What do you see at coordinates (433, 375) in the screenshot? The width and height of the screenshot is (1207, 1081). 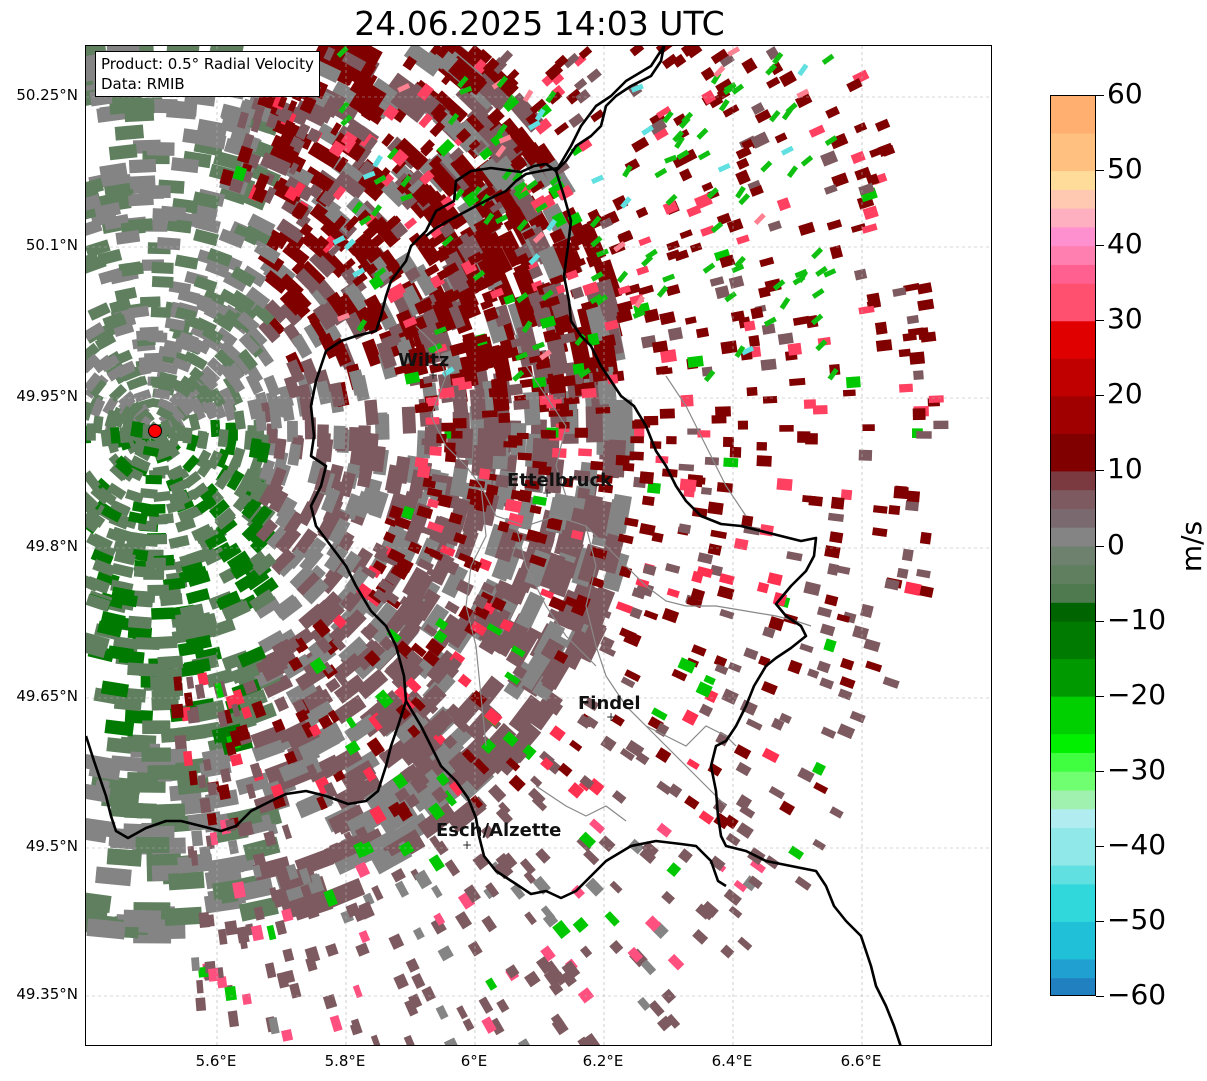 I see `city-marker-wiltz: +` at bounding box center [433, 375].